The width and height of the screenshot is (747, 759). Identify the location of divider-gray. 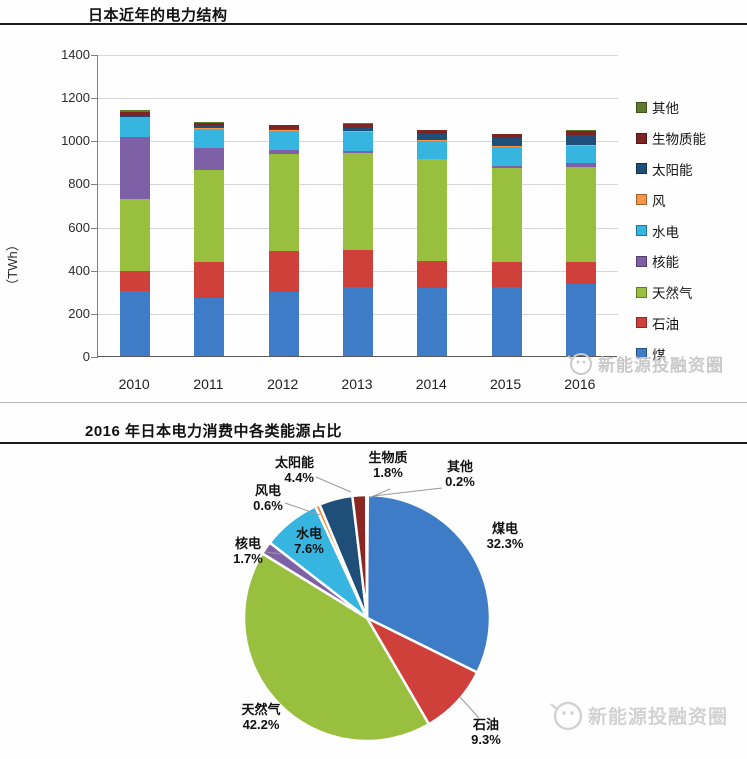
(373, 402).